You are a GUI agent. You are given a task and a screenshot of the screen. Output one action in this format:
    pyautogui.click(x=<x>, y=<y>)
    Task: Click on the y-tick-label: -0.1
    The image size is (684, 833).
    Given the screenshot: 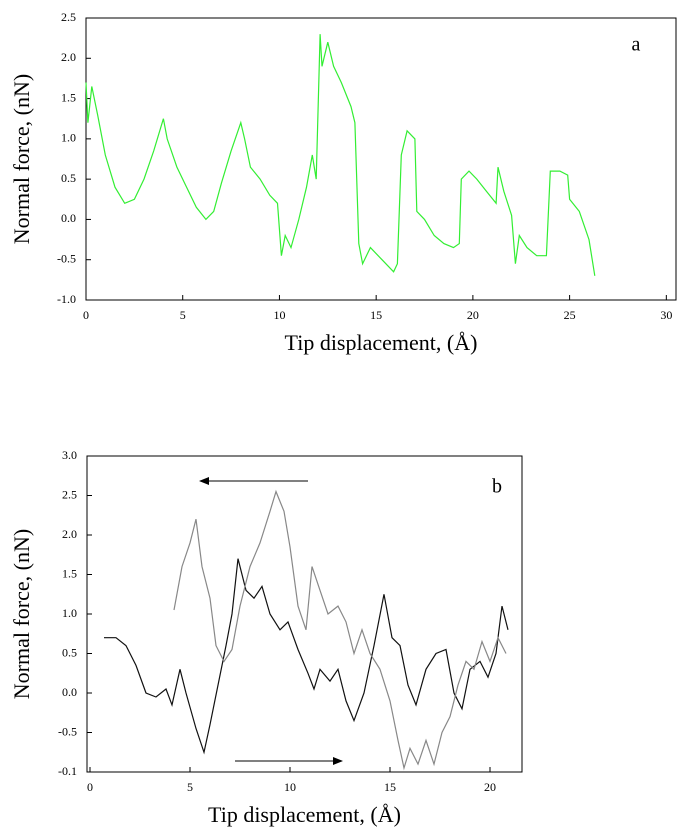 What is the action you would take?
    pyautogui.click(x=67, y=771)
    